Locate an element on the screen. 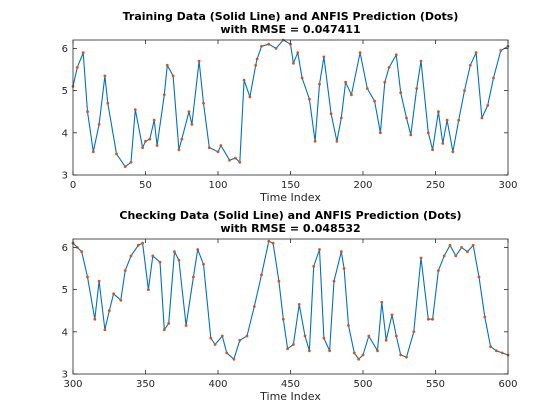 The image size is (560, 420). checking-y-tick-label: 3 is located at coordinates (65, 375).